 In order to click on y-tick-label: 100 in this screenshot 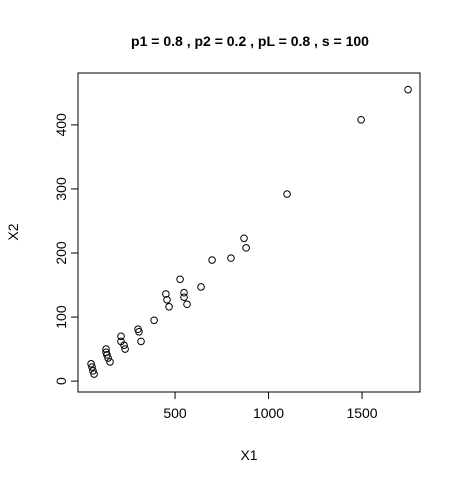, I will do `click(61, 317)`.